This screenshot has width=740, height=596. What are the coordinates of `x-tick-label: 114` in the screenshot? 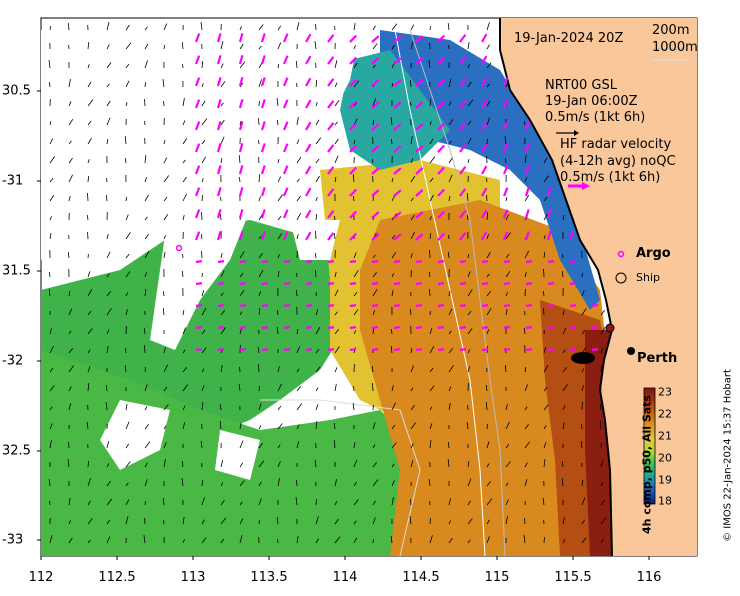 It's located at (345, 577).